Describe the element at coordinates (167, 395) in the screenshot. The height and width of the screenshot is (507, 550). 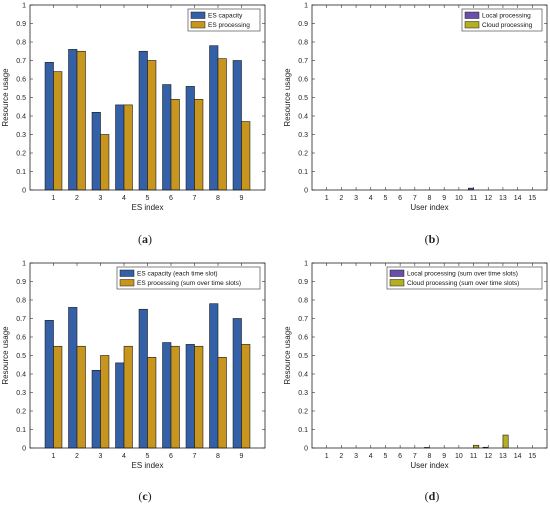
I see `bar-es-capacity-each-time-slot--6` at that location.